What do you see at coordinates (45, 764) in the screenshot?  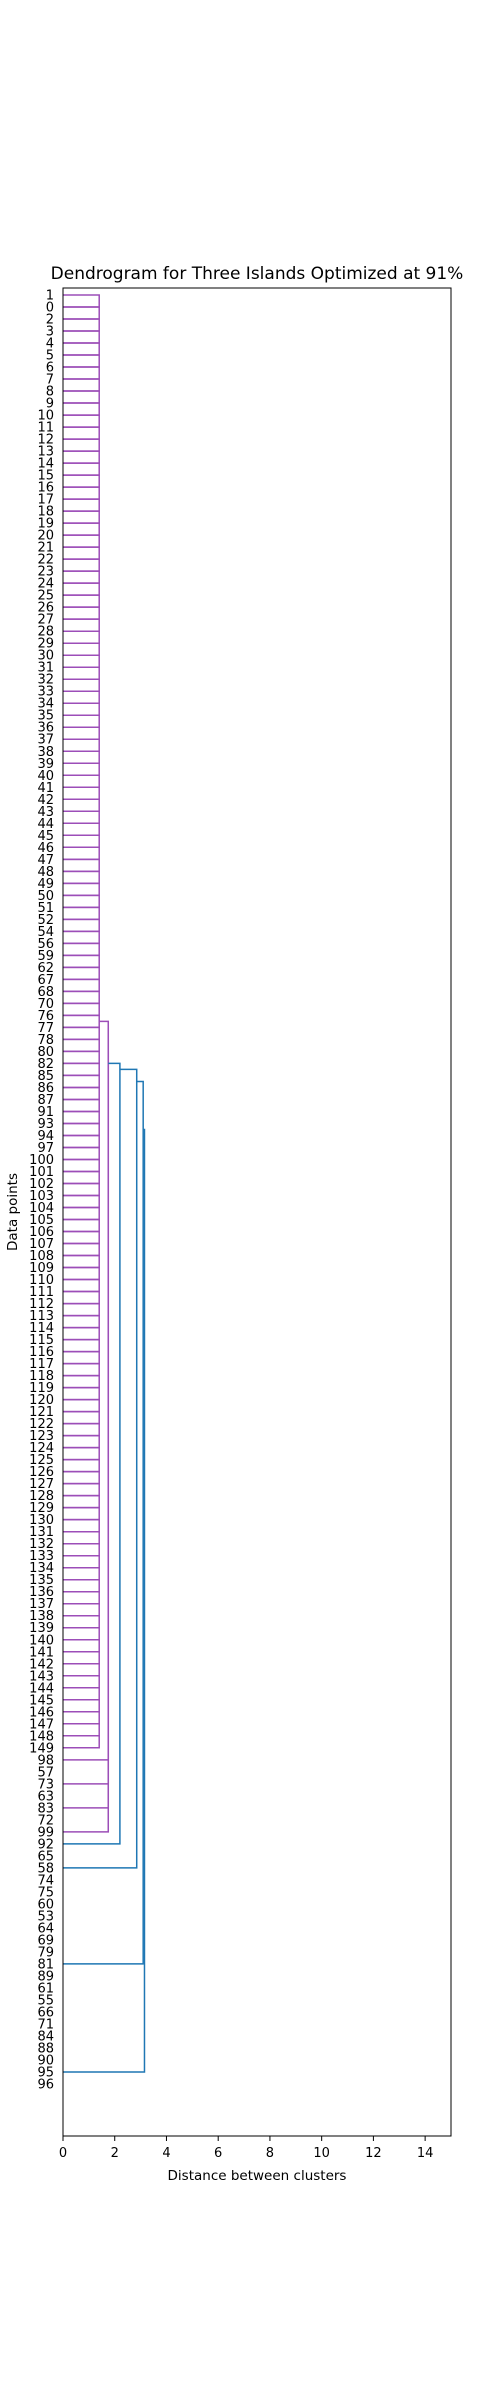 I see `leaf-label: 39` at bounding box center [45, 764].